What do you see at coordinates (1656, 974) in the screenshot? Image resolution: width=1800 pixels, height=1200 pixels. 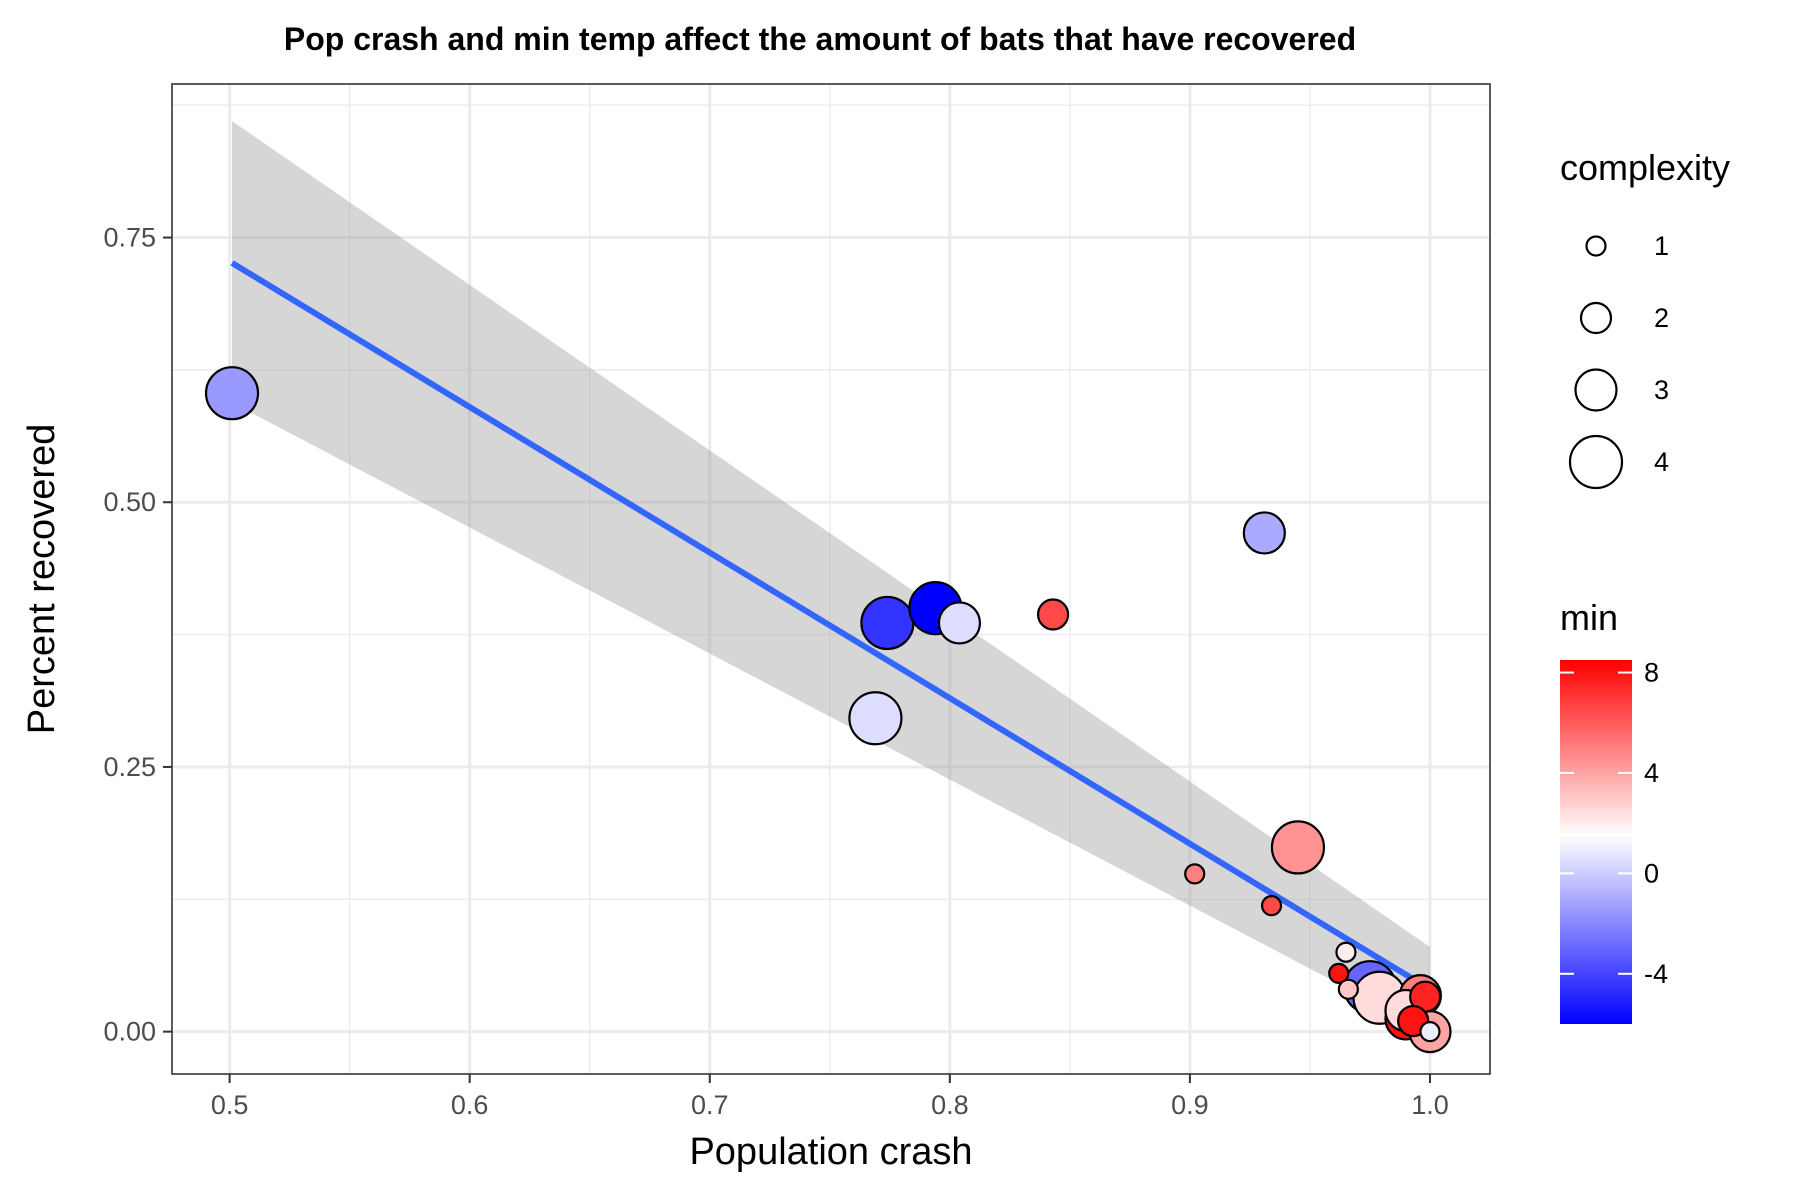 I see `color-legend-label: -4` at bounding box center [1656, 974].